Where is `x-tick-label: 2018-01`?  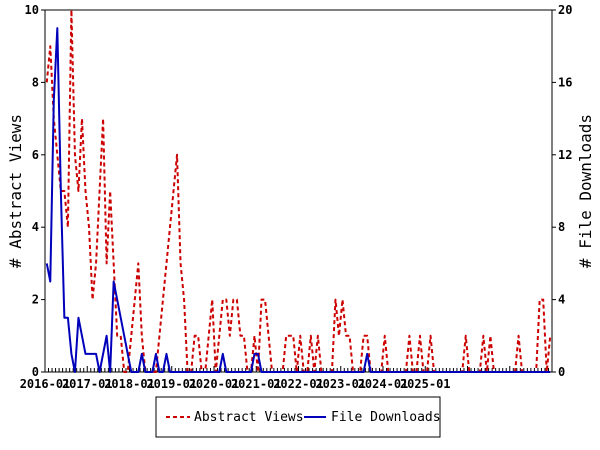 x-tick-label: 2018-01 is located at coordinates (129, 384).